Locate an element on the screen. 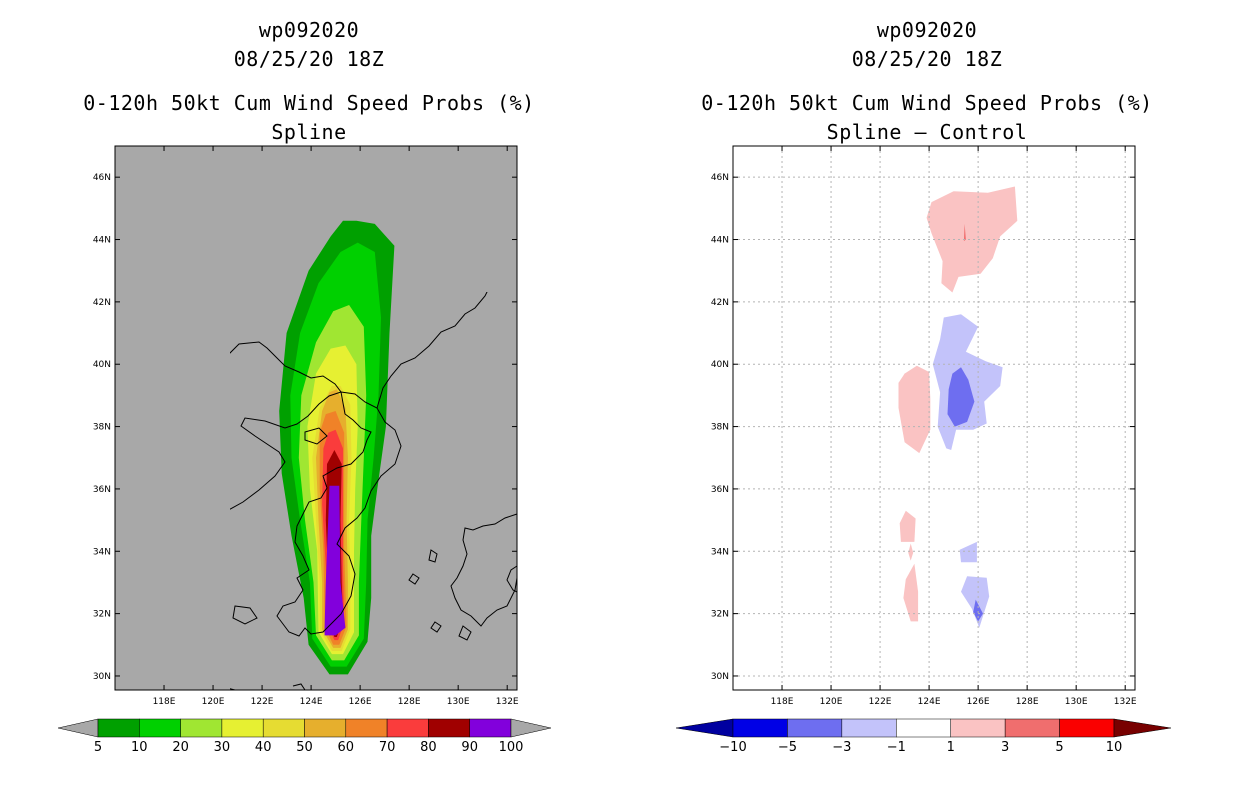 This screenshot has height=800, width=1236. left-storm-id: wp092020 is located at coordinates (309, 30).